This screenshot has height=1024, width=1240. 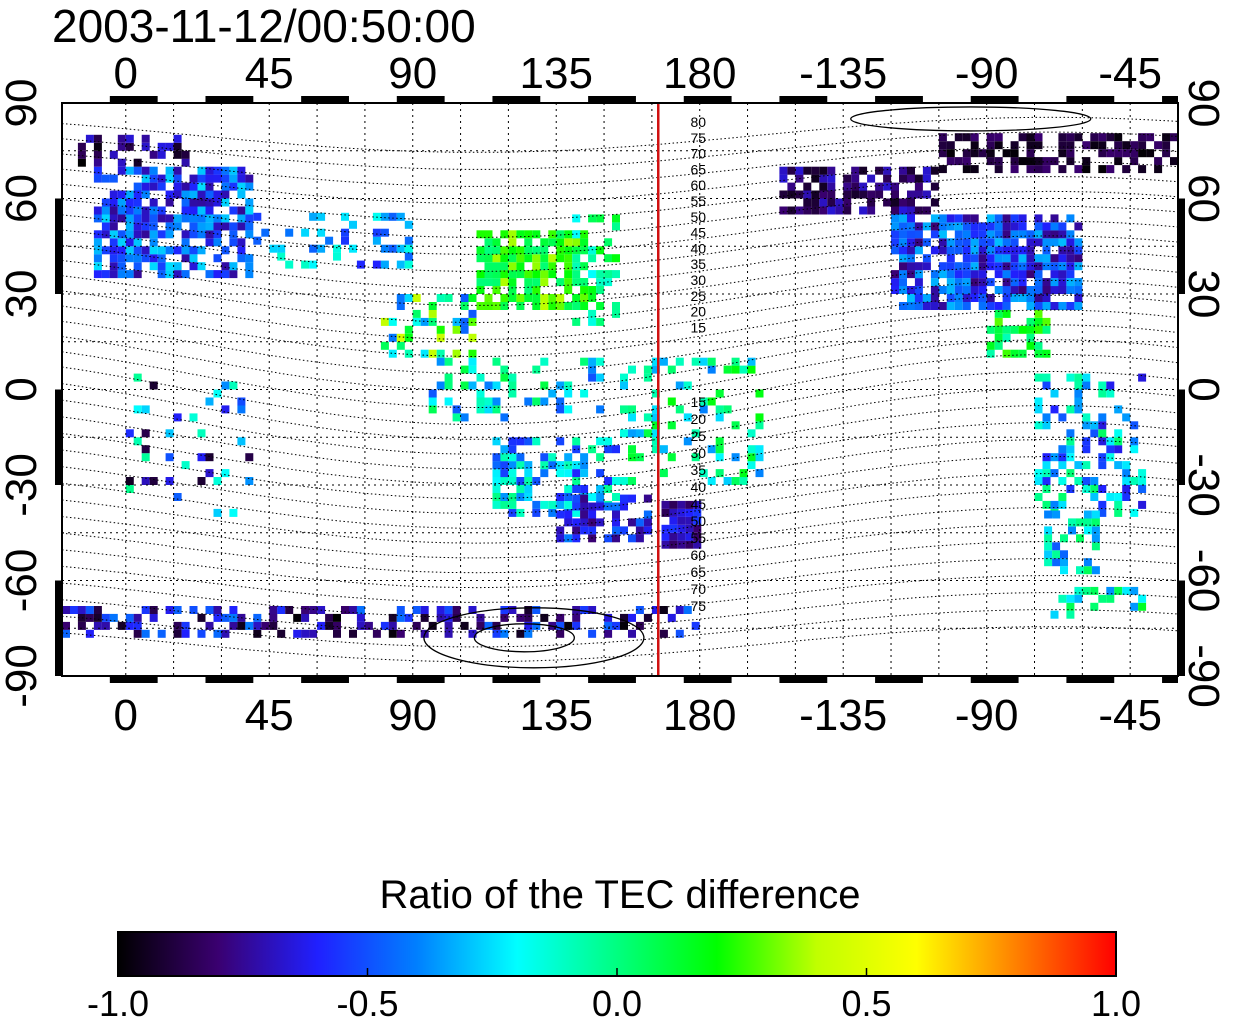 What do you see at coordinates (698, 538) in the screenshot?
I see `contour-label: 55` at bounding box center [698, 538].